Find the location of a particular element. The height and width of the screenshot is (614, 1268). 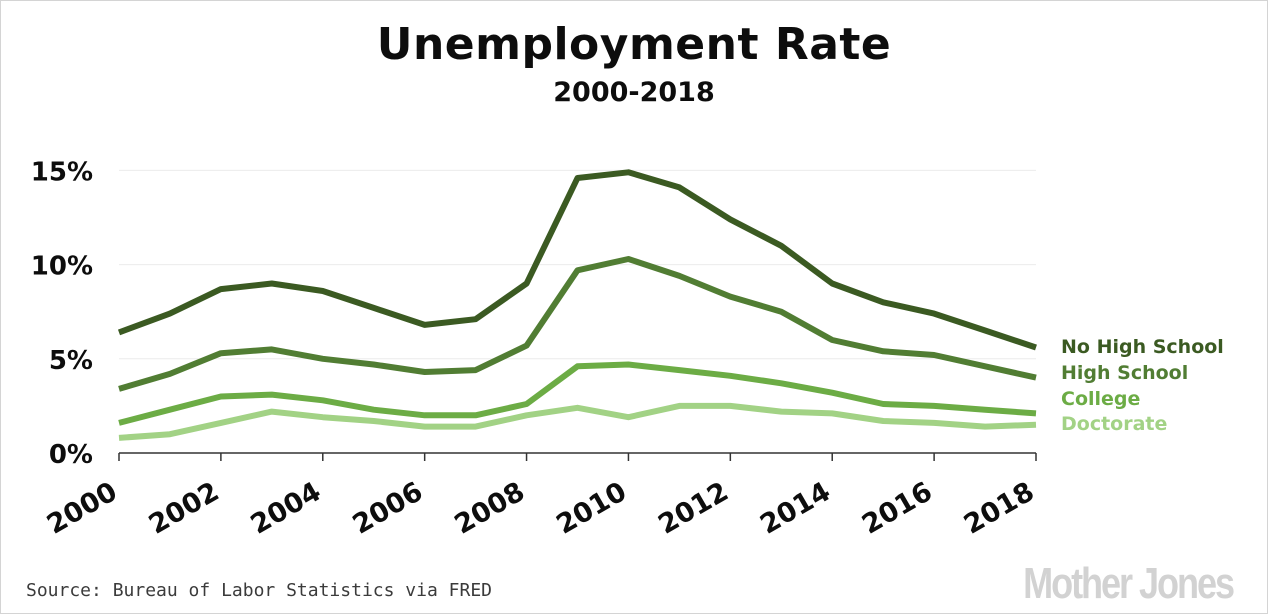

legend-label-doctorate: Doctorate is located at coordinates (1114, 424).